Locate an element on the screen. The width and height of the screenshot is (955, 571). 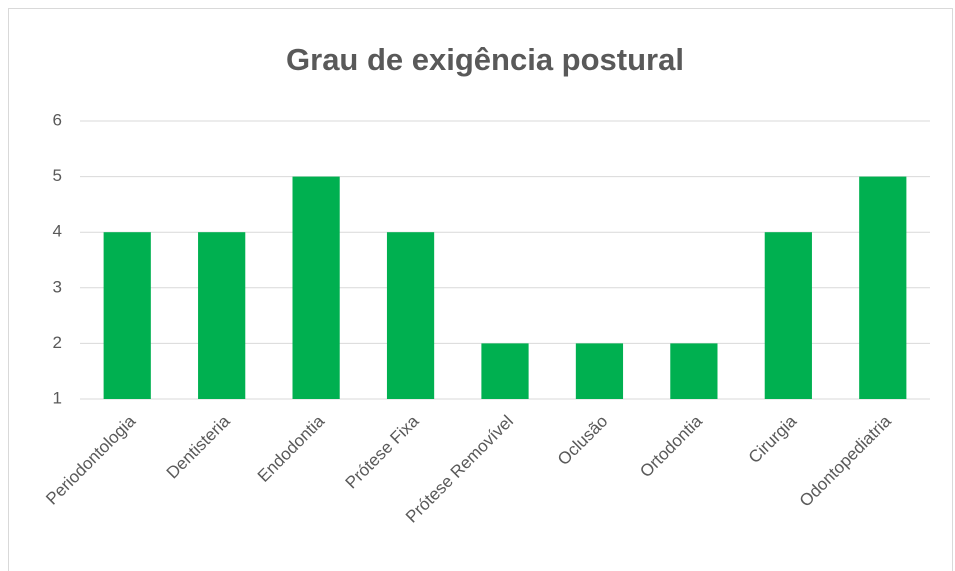
chart-title: Grau de exigência postural is located at coordinates (485, 59).